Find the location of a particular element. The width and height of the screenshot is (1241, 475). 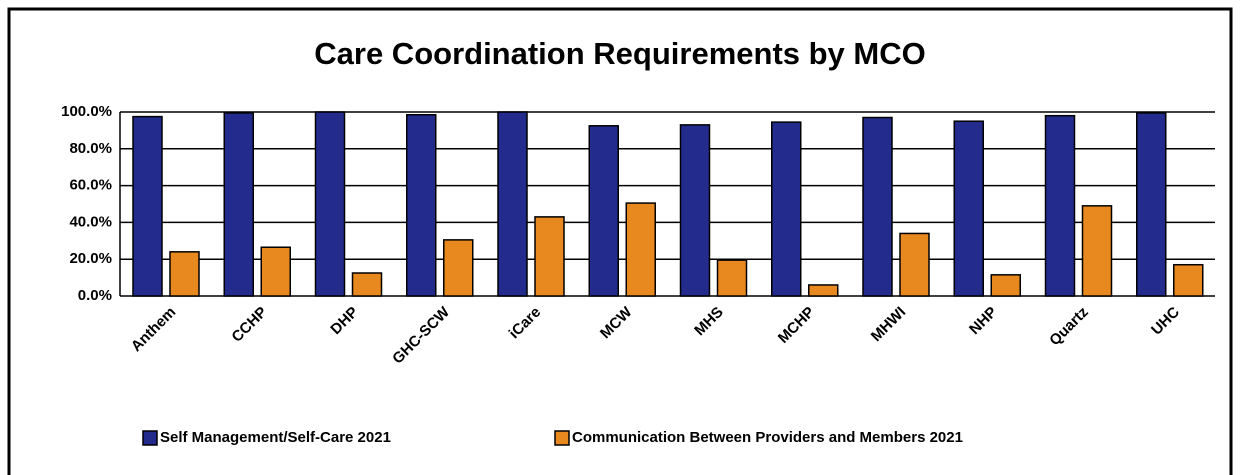

y-tick-label: 40.0% is located at coordinates (90, 221).